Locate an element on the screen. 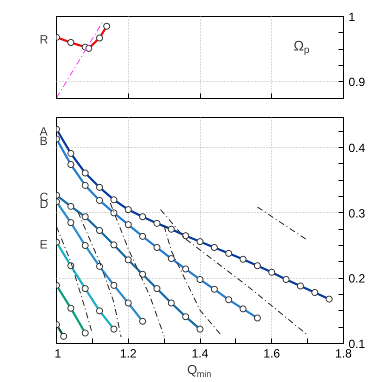 Image resolution: width=382 pixels, height=382 pixels. x-tick-label: 1.2 is located at coordinates (128, 353).